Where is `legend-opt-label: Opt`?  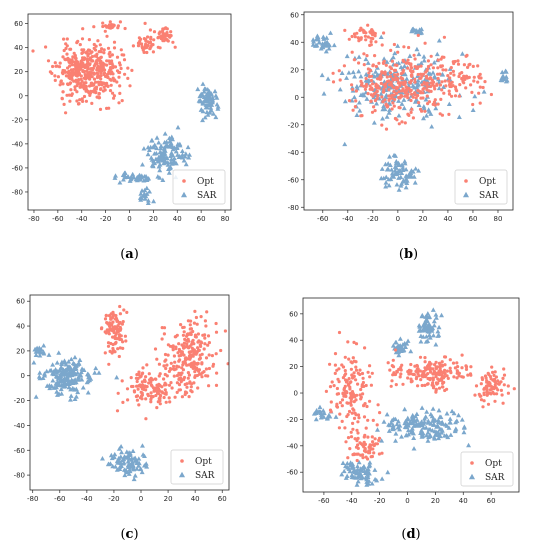 legend-opt-label: Opt is located at coordinates (493, 464).